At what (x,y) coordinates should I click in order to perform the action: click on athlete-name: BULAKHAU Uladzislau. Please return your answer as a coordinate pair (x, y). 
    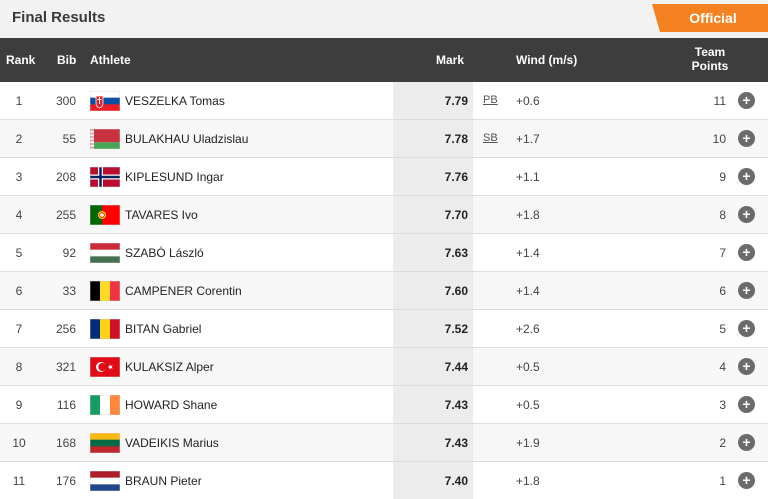
    Looking at the image, I should click on (187, 139).